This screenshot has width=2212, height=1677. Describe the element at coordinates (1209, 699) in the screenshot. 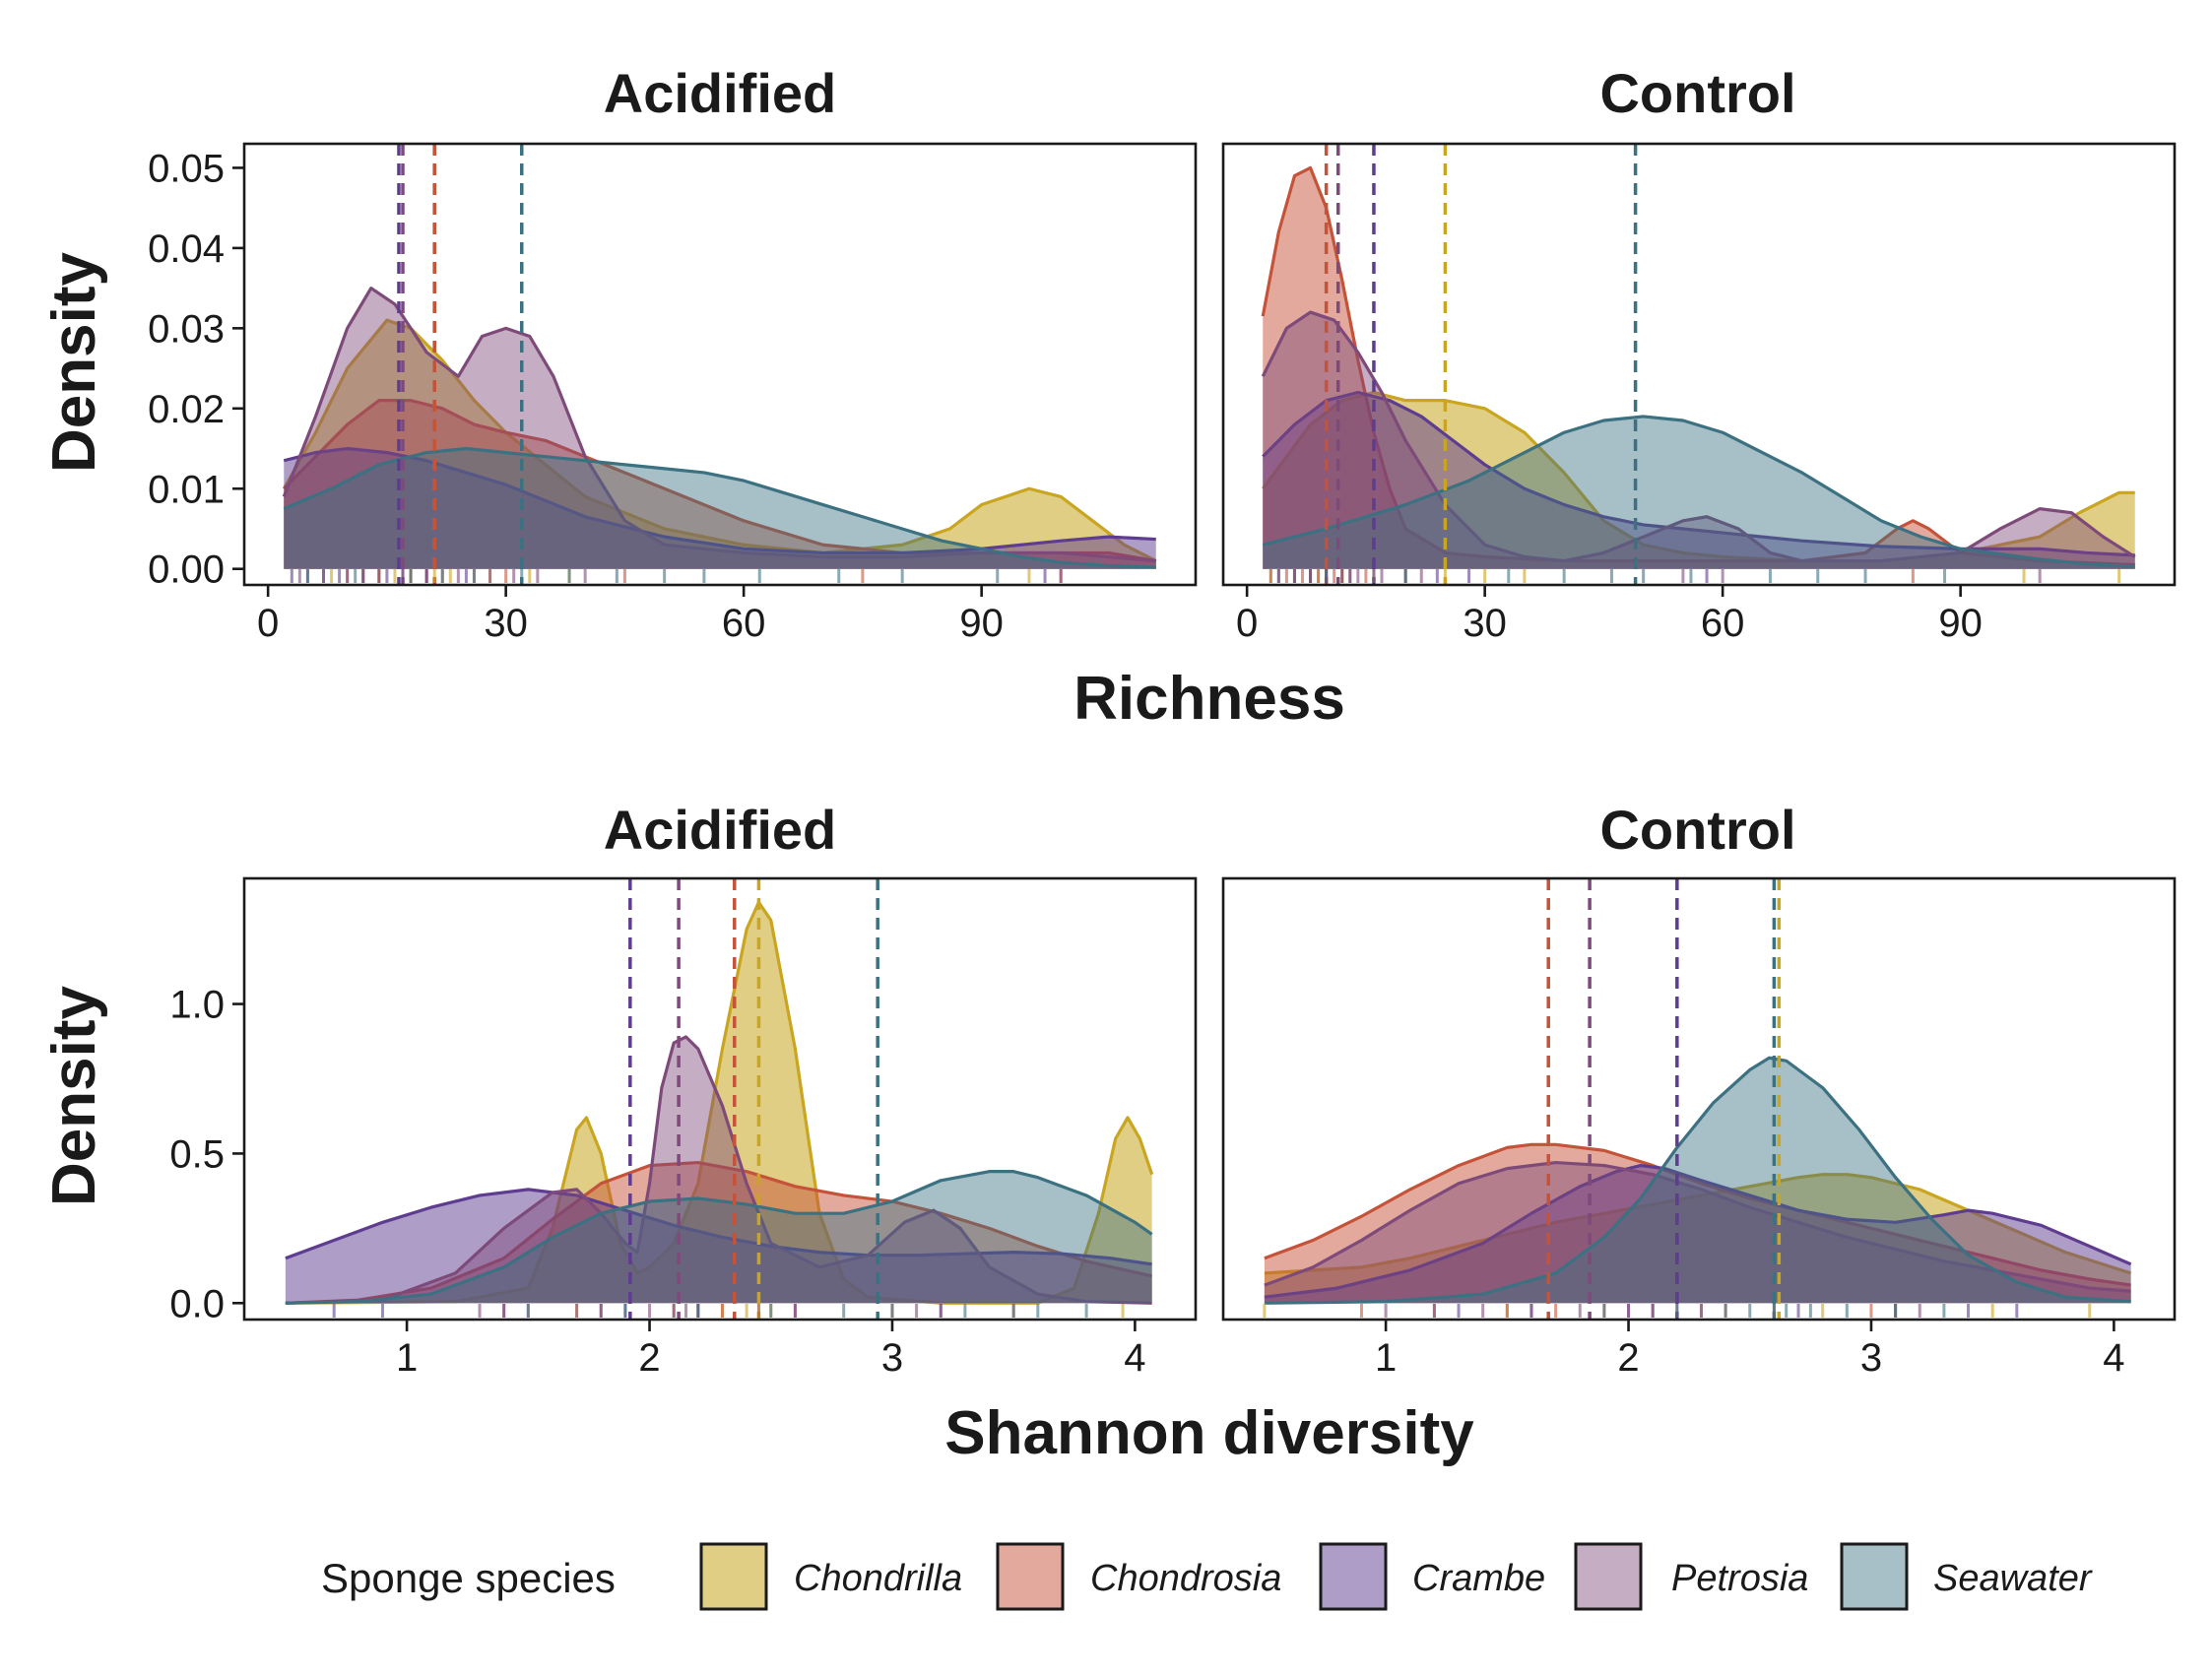

I see `xlabel-richness: Richness` at that location.